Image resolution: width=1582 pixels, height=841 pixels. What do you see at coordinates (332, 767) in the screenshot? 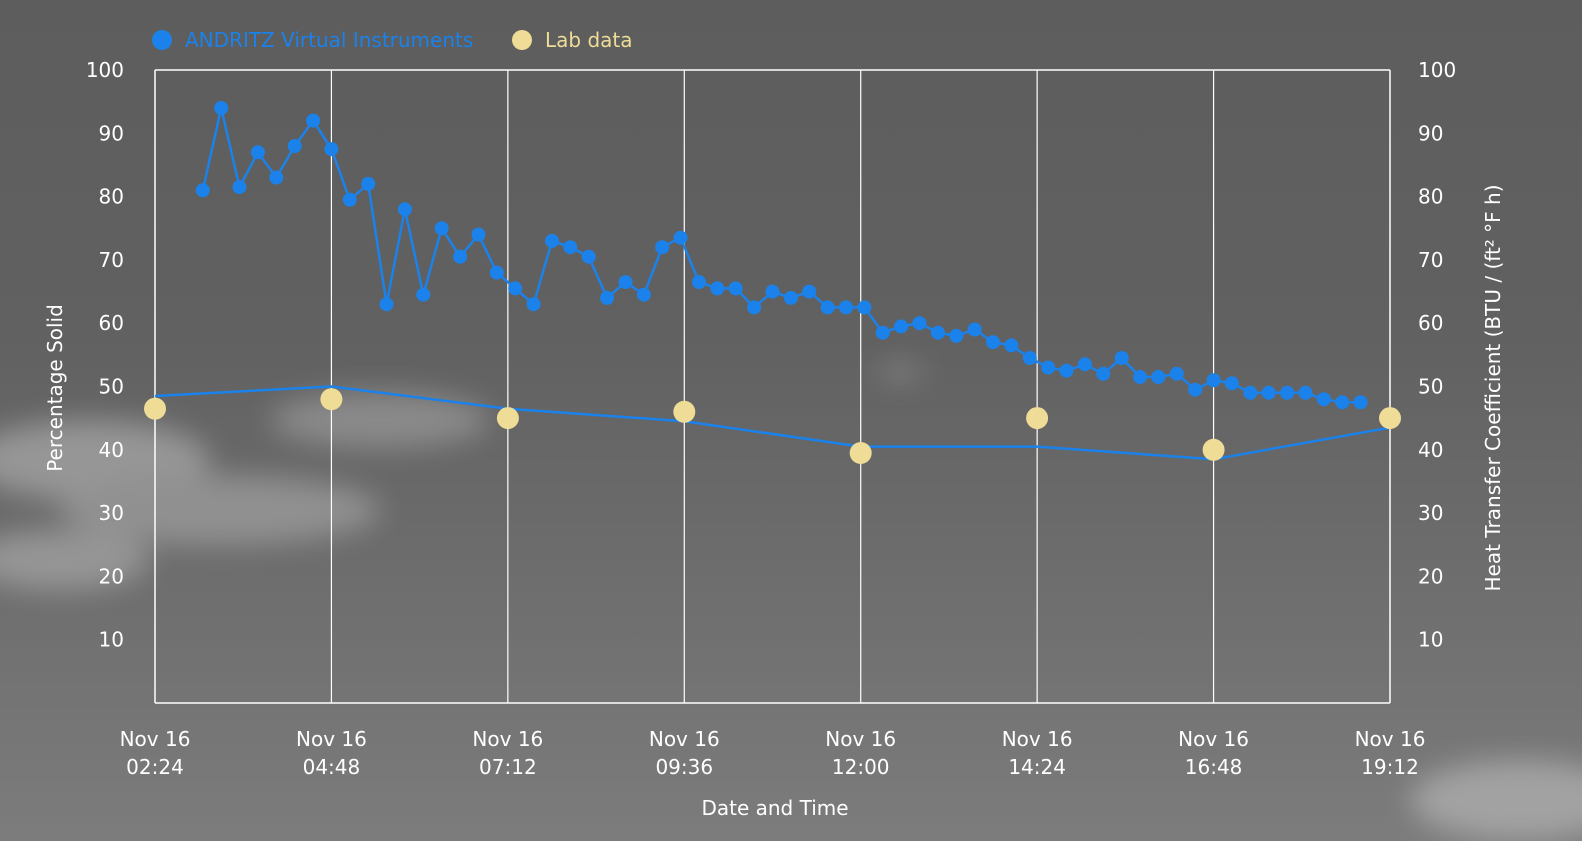
I see `x-tick-label-time: 04:48` at bounding box center [332, 767].